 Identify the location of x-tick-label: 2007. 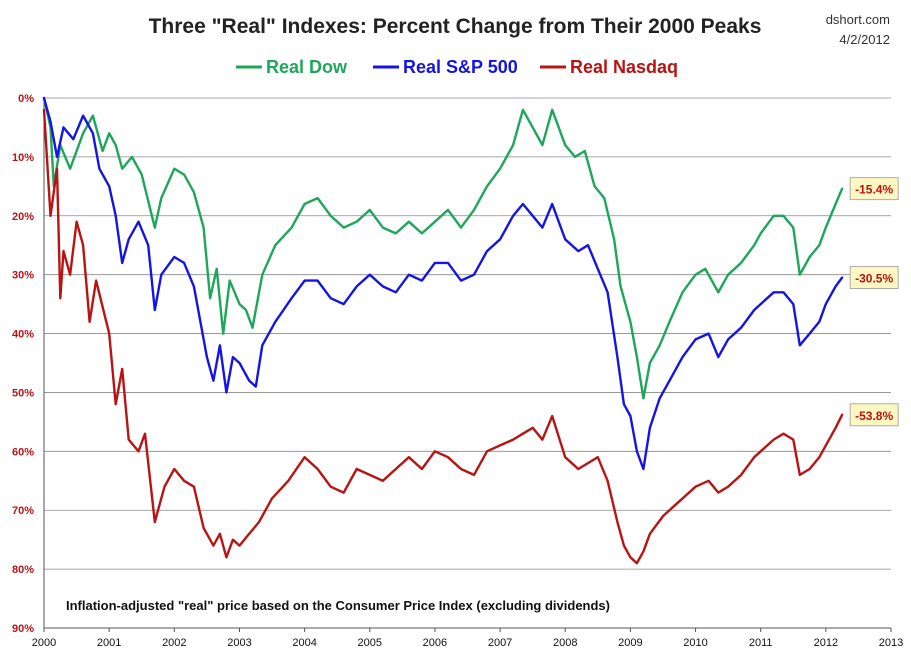
(500, 643).